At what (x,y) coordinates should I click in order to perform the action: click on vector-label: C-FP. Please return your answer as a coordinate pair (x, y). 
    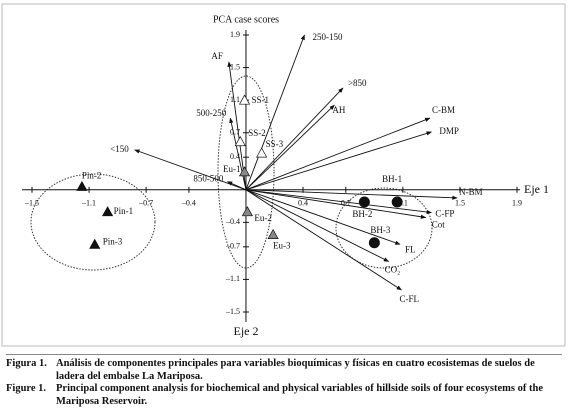
    Looking at the image, I should click on (444, 214).